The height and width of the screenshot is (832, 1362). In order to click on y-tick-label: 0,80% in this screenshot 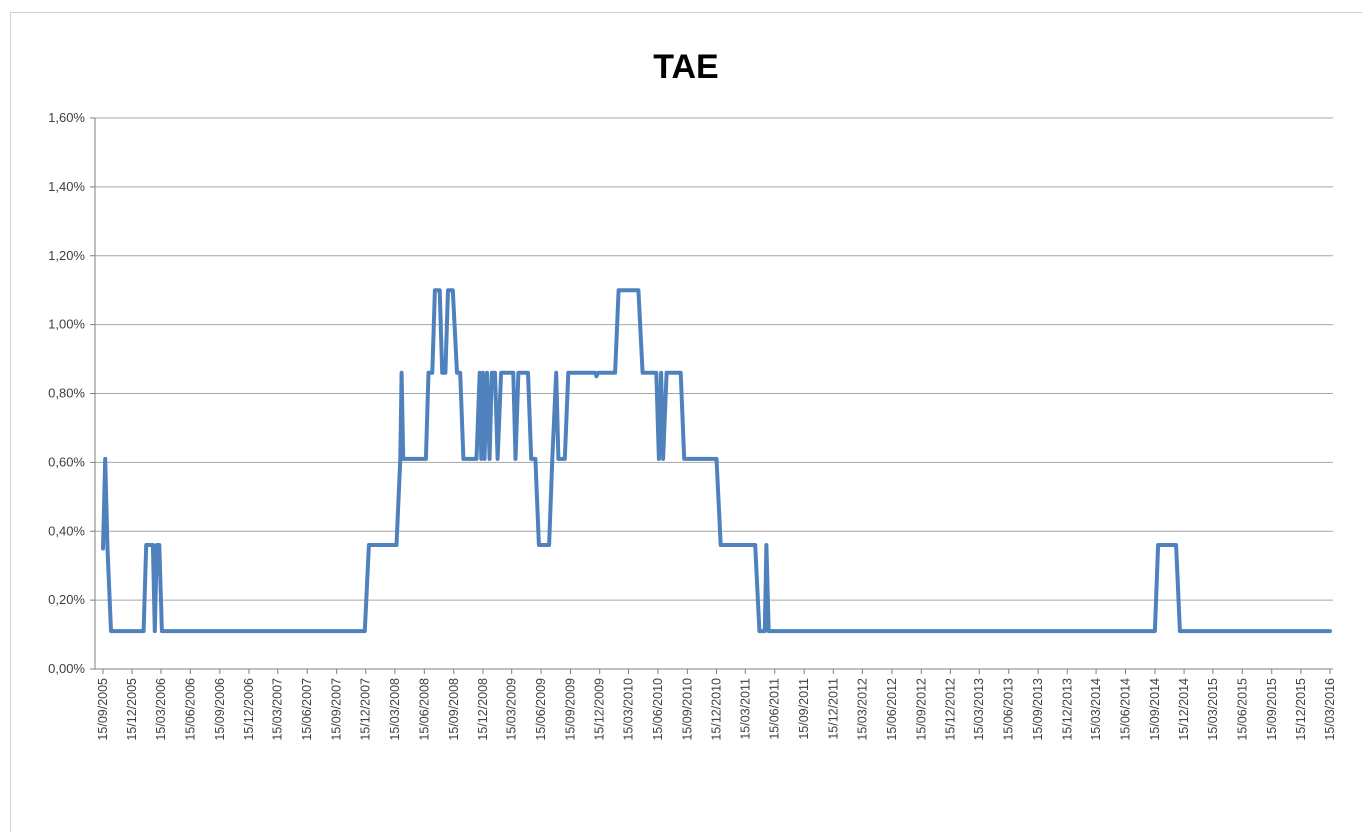, I will do `click(66, 393)`.